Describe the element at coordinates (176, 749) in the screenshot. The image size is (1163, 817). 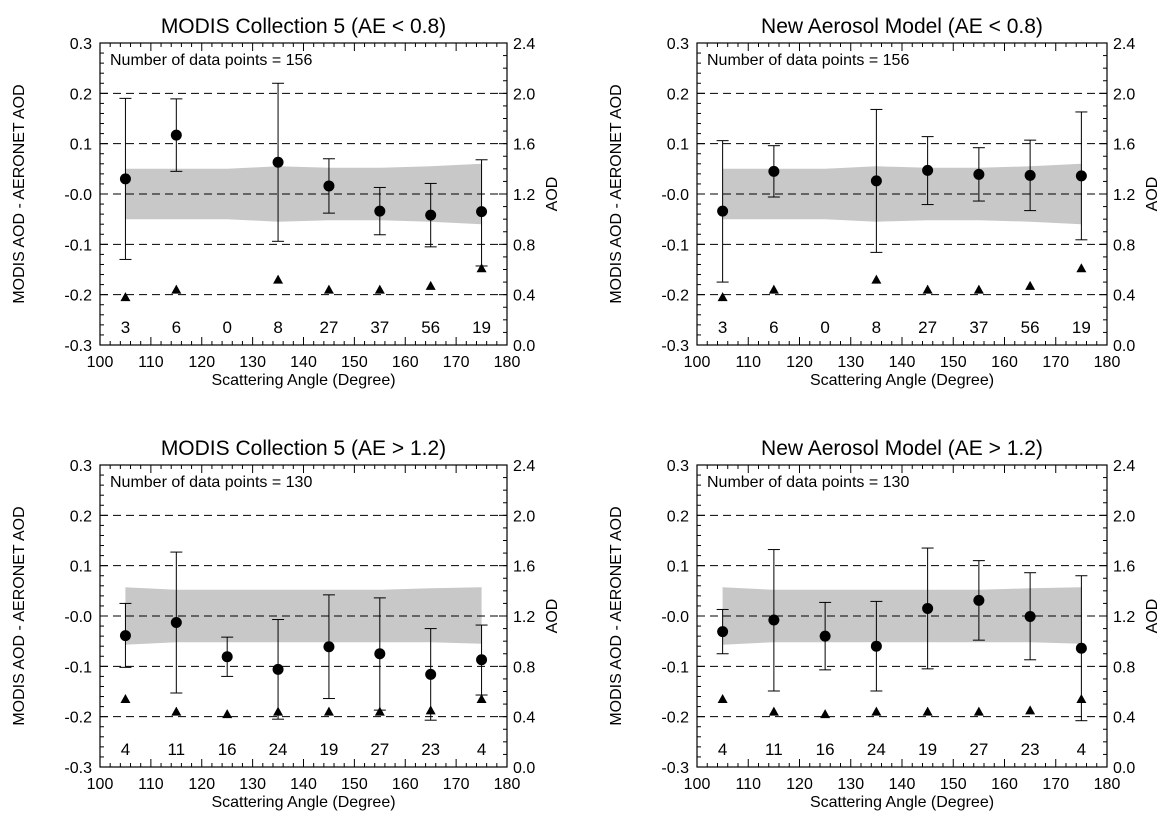
I see `count-label: 11` at that location.